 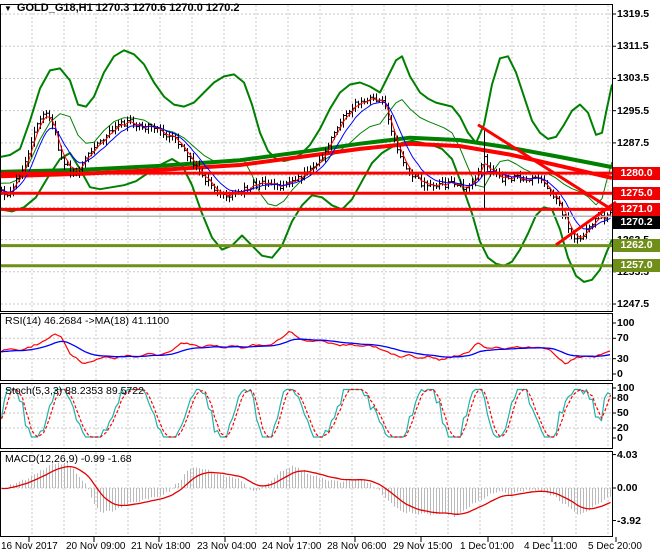 What do you see at coordinates (615, 546) in the screenshot?
I see `time-axis-label: 5 Dec 20:00` at bounding box center [615, 546].